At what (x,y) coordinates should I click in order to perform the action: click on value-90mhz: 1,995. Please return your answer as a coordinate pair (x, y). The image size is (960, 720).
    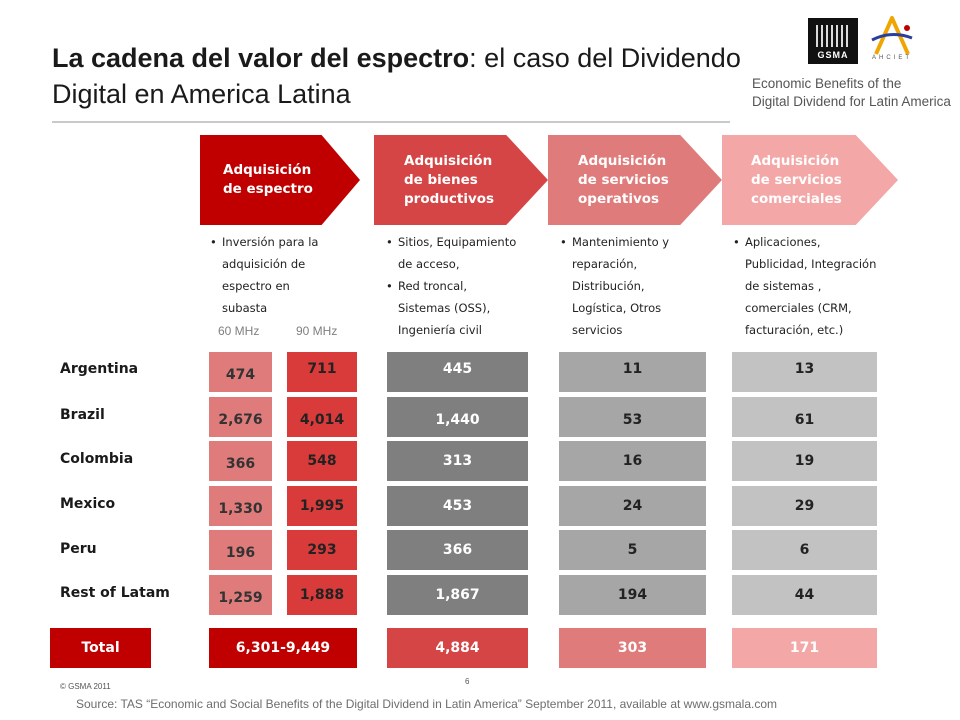
    Looking at the image, I should click on (322, 506).